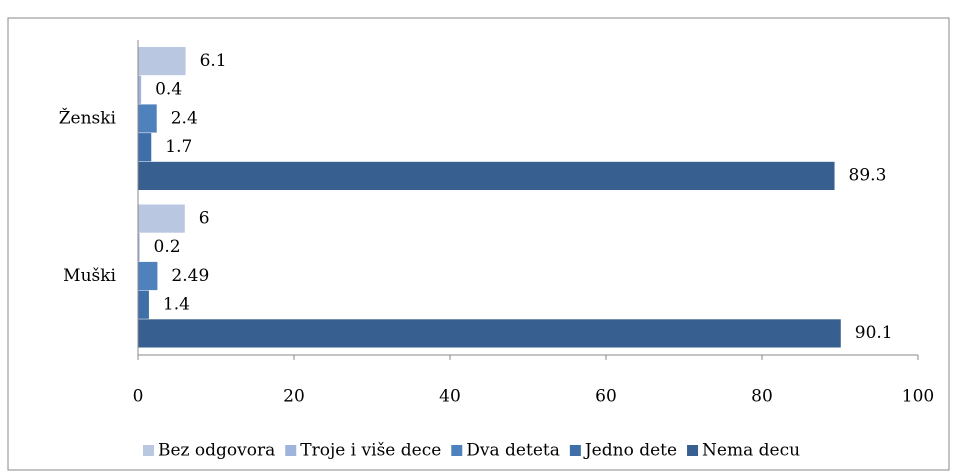 The width and height of the screenshot is (959, 476). What do you see at coordinates (751, 451) in the screenshot?
I see `legend-label: Nema decu` at bounding box center [751, 451].